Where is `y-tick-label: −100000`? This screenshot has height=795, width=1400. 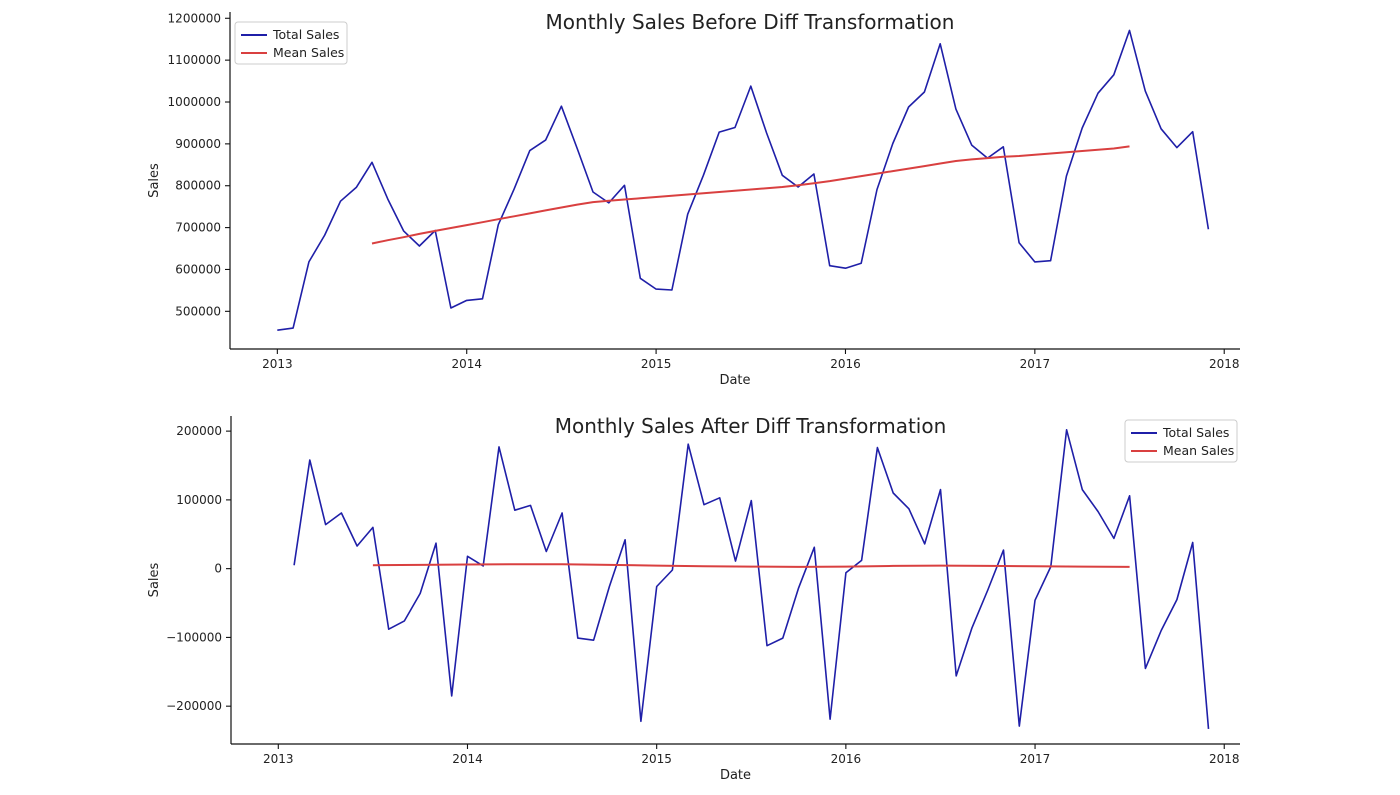
y-tick-label: −100000 is located at coordinates (194, 637).